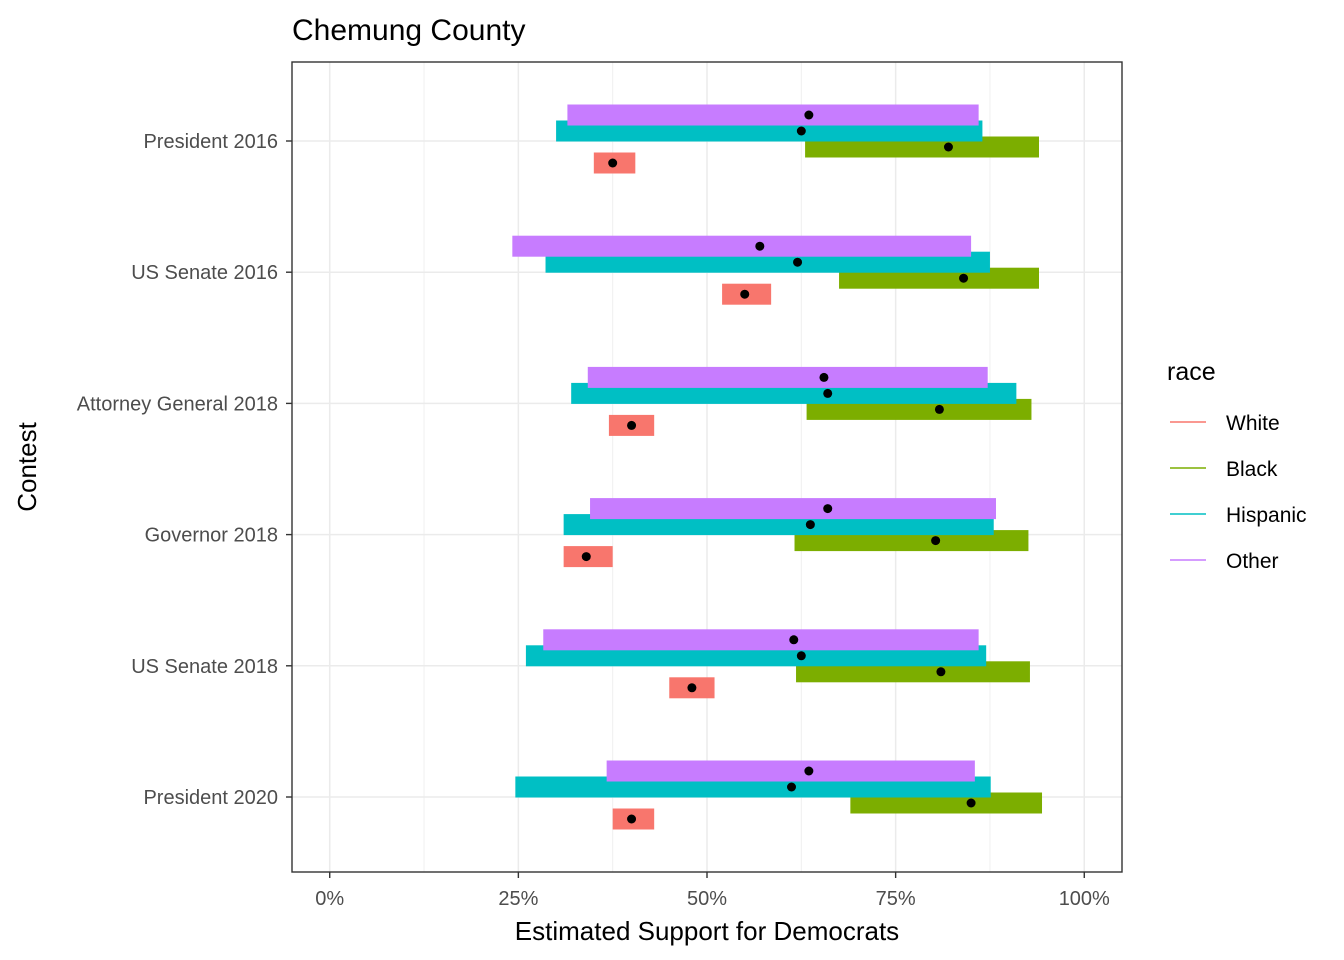  I want to click on y-tick-label: President 2016, so click(210, 142).